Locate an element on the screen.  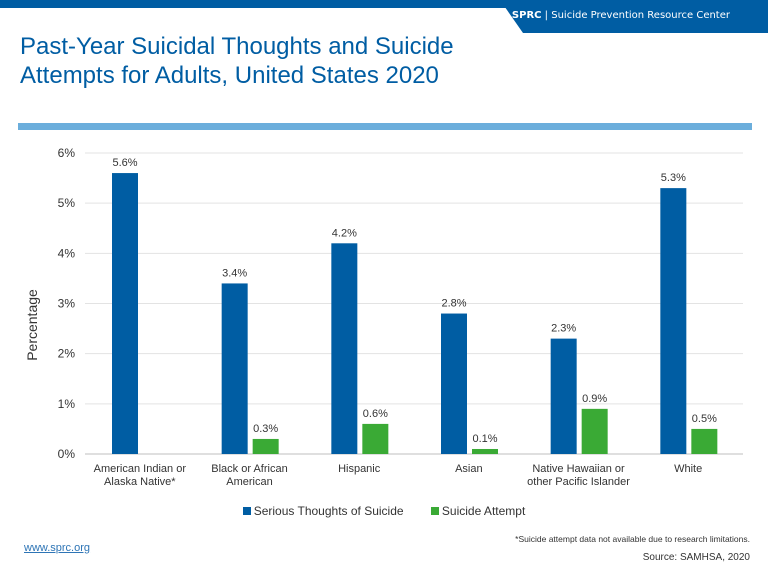
x-tick-label: Alaska Native* is located at coordinates (140, 482).